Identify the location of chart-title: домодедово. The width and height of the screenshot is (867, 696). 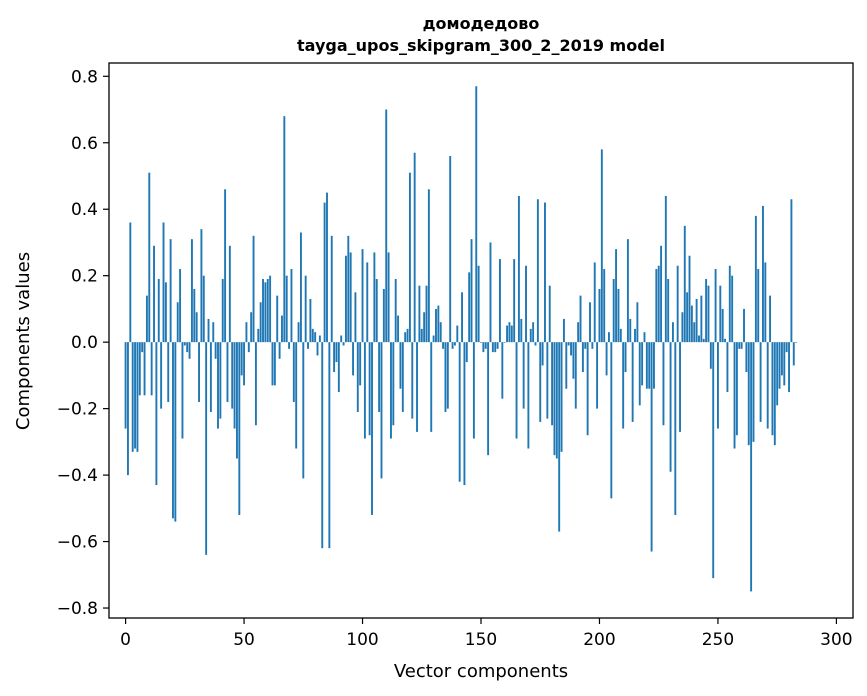
(481, 23).